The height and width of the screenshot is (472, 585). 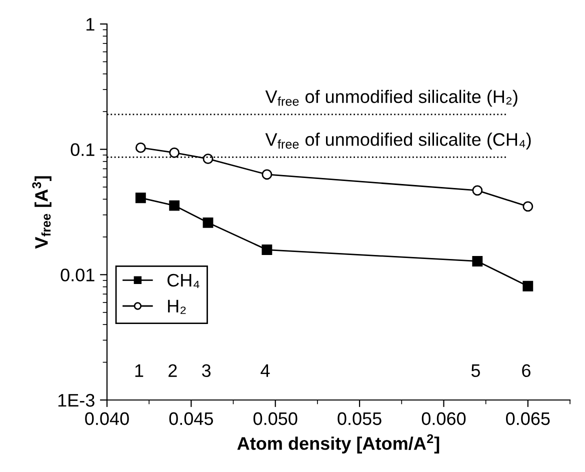 I want to click on x-tick-label: 0.050, so click(x=275, y=419).